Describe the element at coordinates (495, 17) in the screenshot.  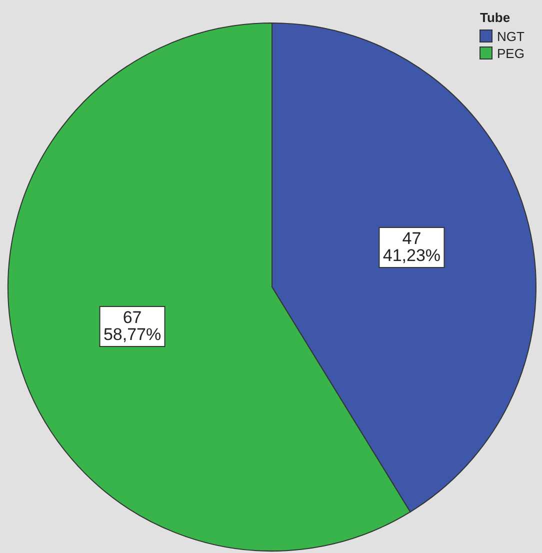
I see `legend-title: Tube` at that location.